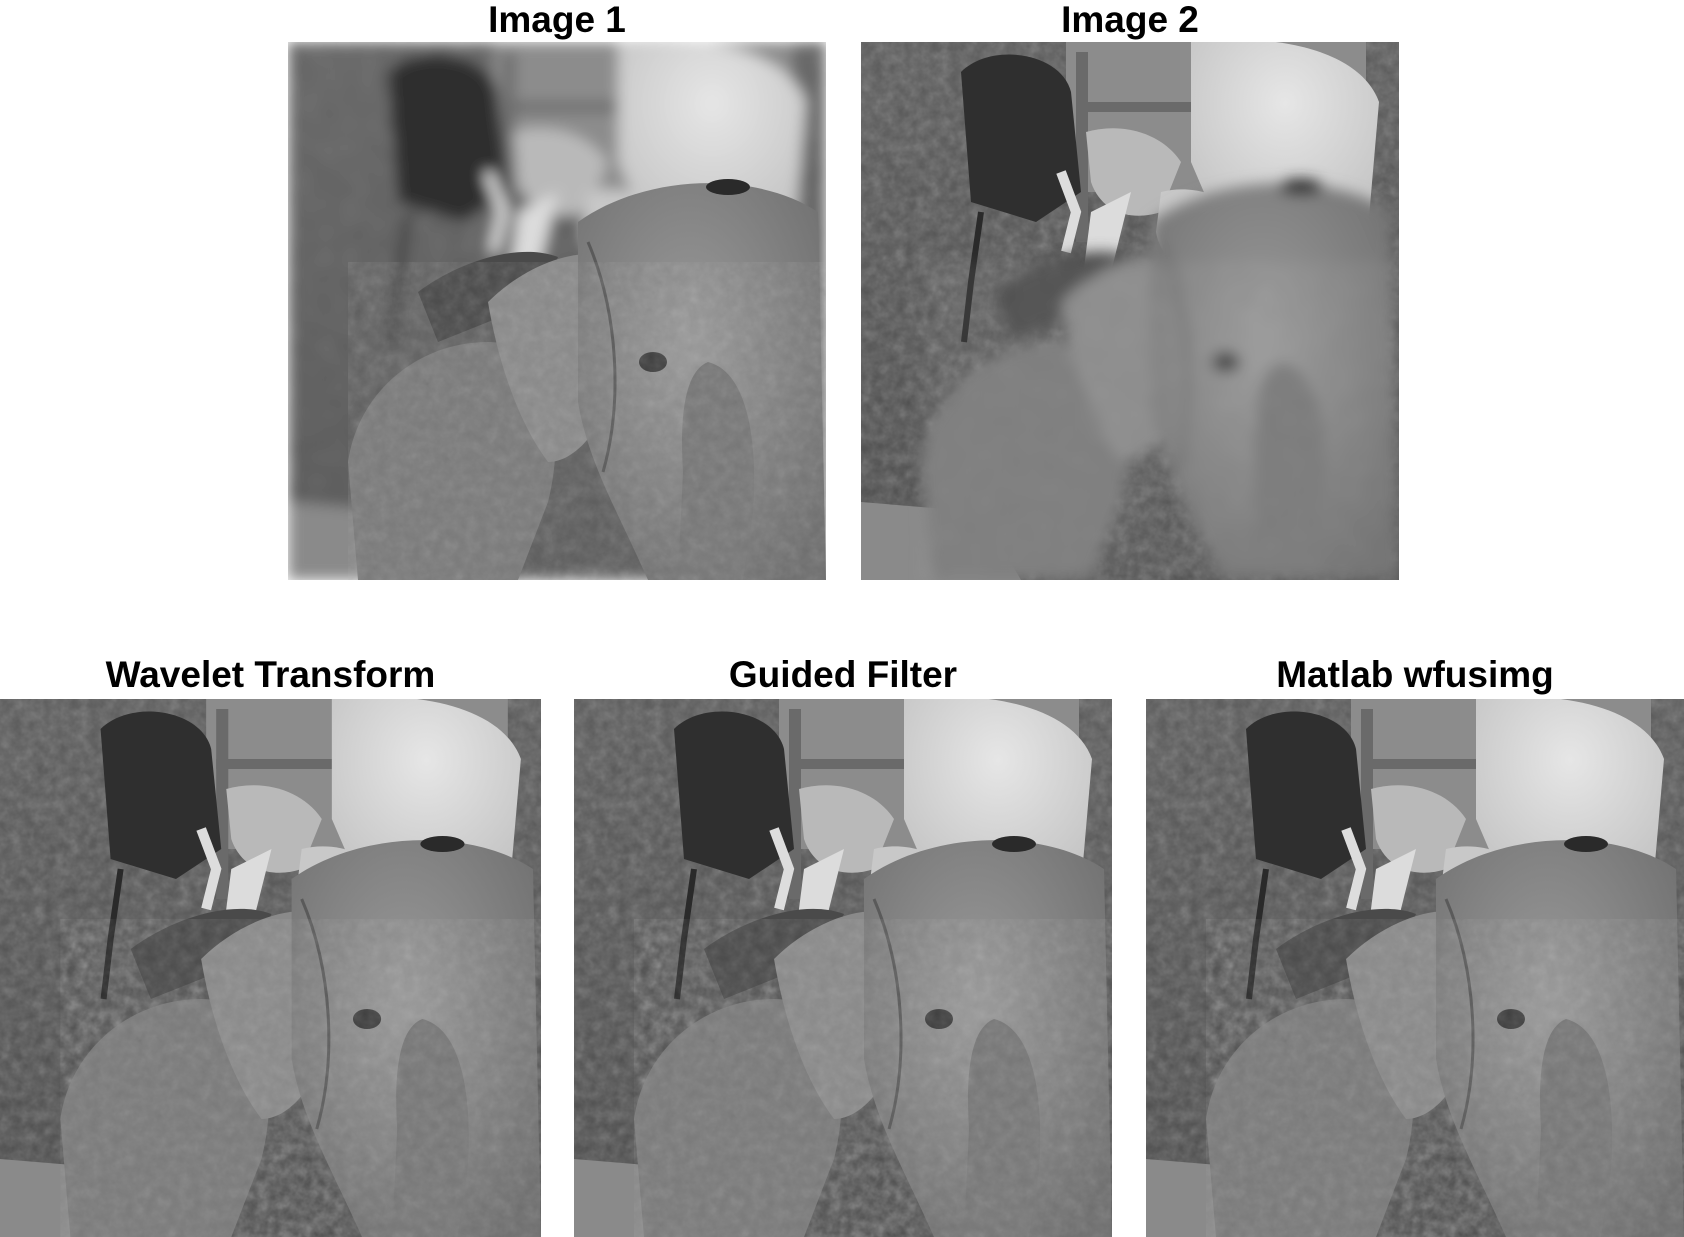  What do you see at coordinates (270, 674) in the screenshot?
I see `panel-title: Wavelet Transform` at bounding box center [270, 674].